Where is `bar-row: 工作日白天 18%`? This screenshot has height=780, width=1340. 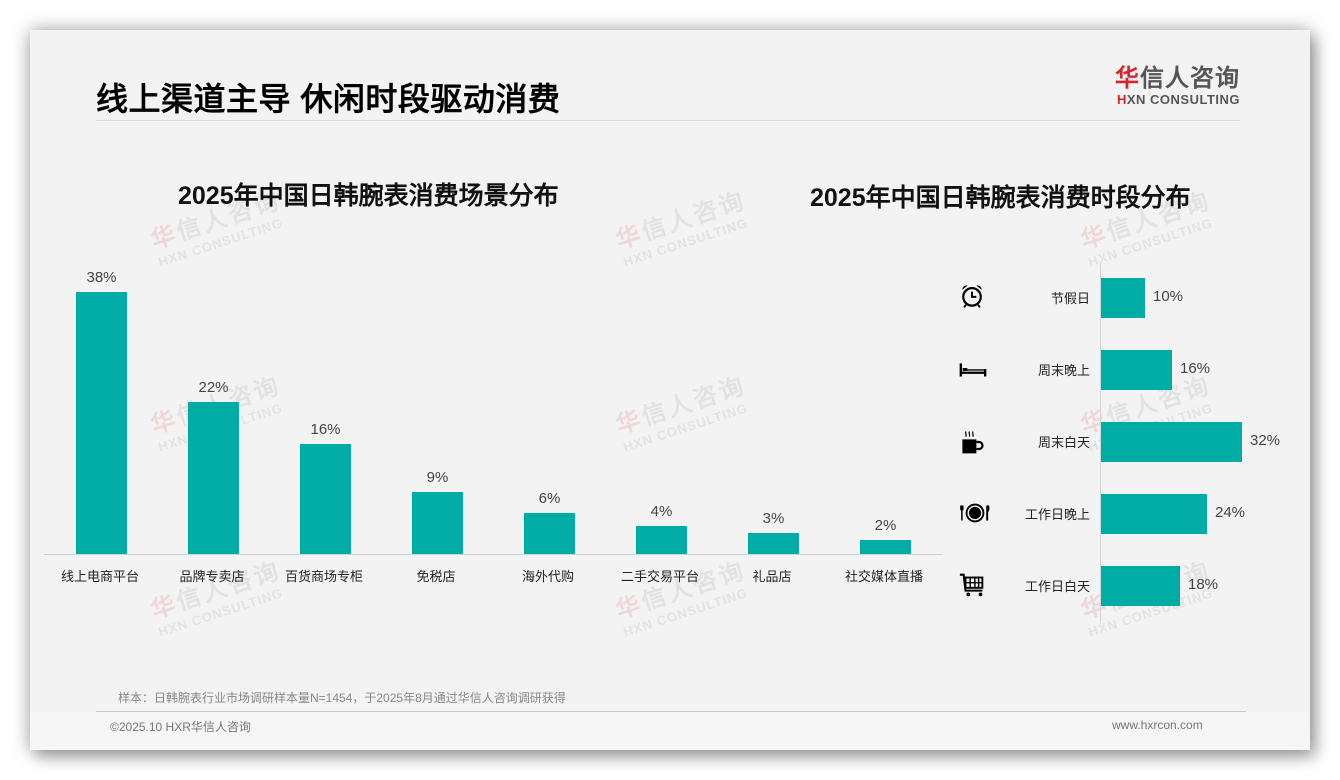
bar-row: 工作日白天 18% is located at coordinates (1125, 586).